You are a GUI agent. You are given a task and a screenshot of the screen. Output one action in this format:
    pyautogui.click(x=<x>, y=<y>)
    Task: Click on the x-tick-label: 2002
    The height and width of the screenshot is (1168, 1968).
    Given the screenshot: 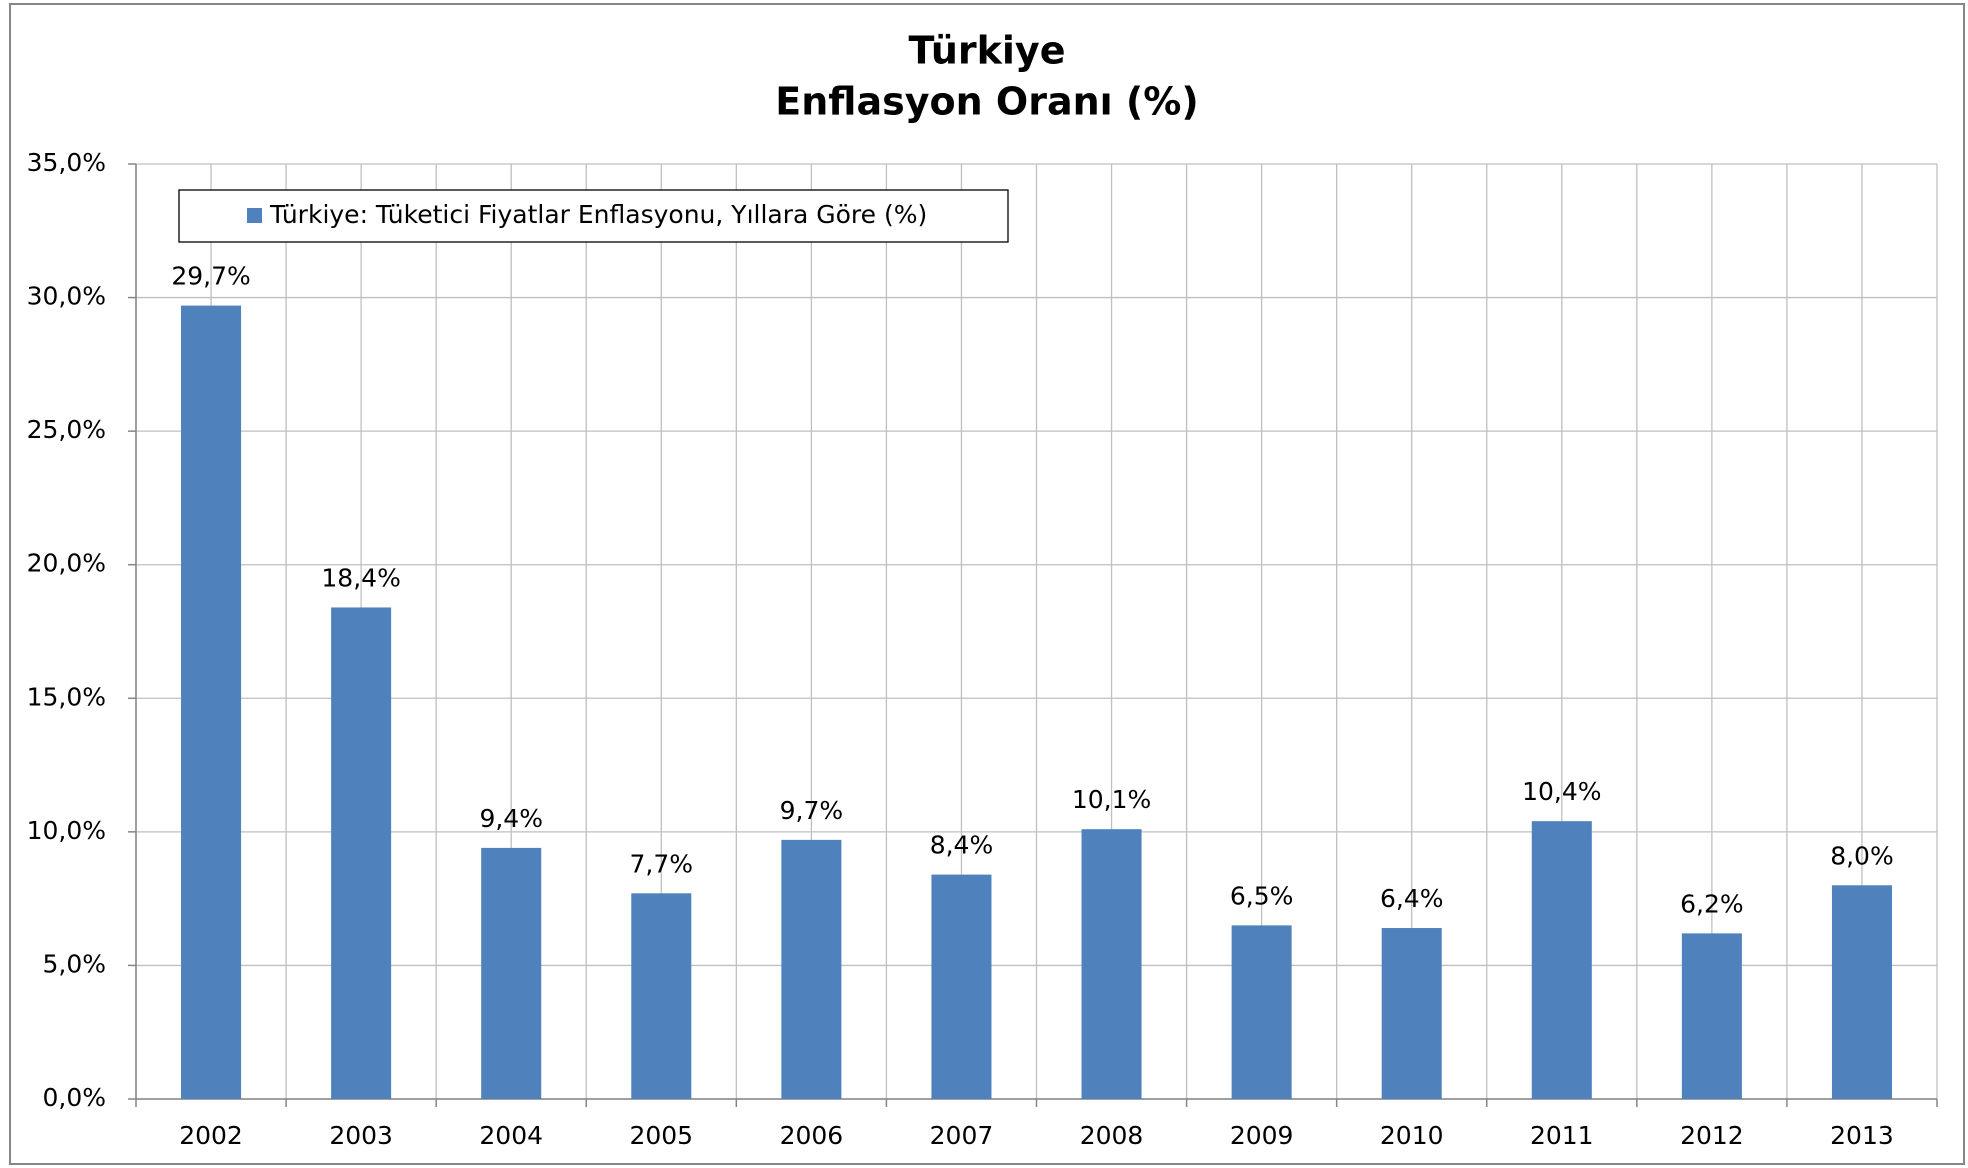 What is the action you would take?
    pyautogui.click(x=211, y=1135)
    